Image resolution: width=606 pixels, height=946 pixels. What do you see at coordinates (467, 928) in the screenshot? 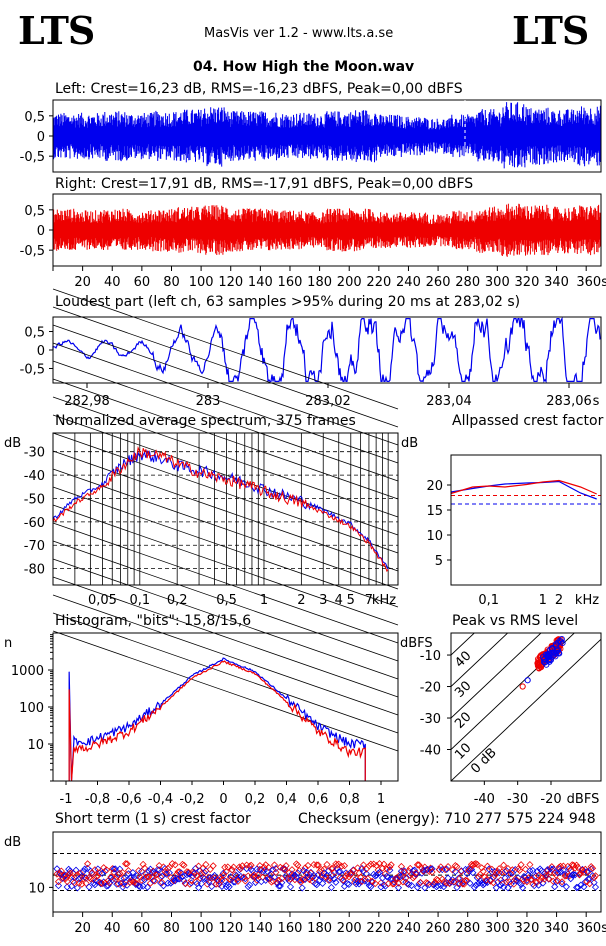
I see `shortterm-time-axis-label: 280` at bounding box center [467, 928].